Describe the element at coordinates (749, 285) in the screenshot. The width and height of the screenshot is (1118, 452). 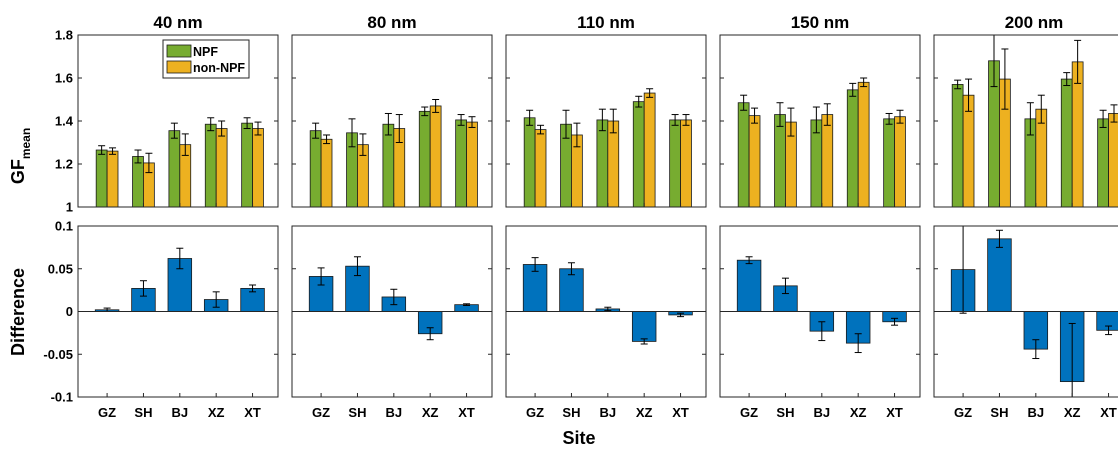
I see `bar-difference-GZ` at that location.